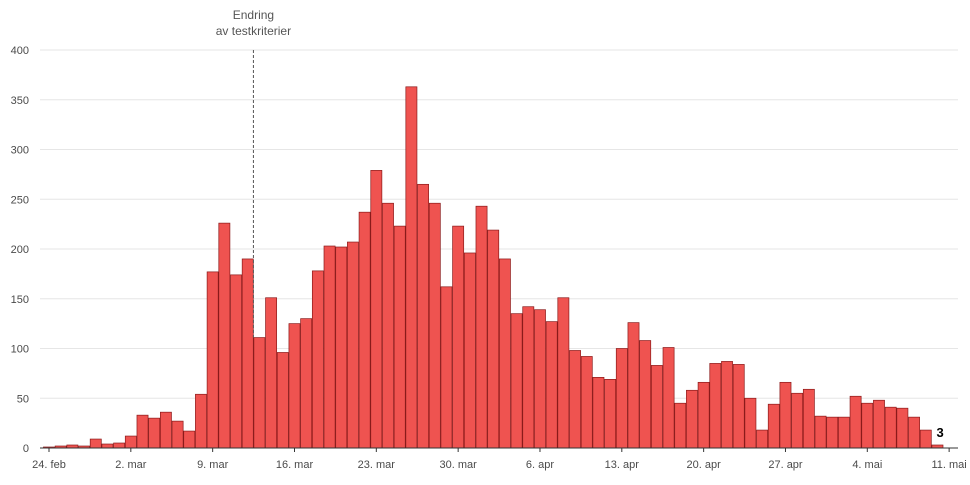 The height and width of the screenshot is (485, 970). What do you see at coordinates (20, 350) in the screenshot?
I see `y-tick-label: 100` at bounding box center [20, 350].